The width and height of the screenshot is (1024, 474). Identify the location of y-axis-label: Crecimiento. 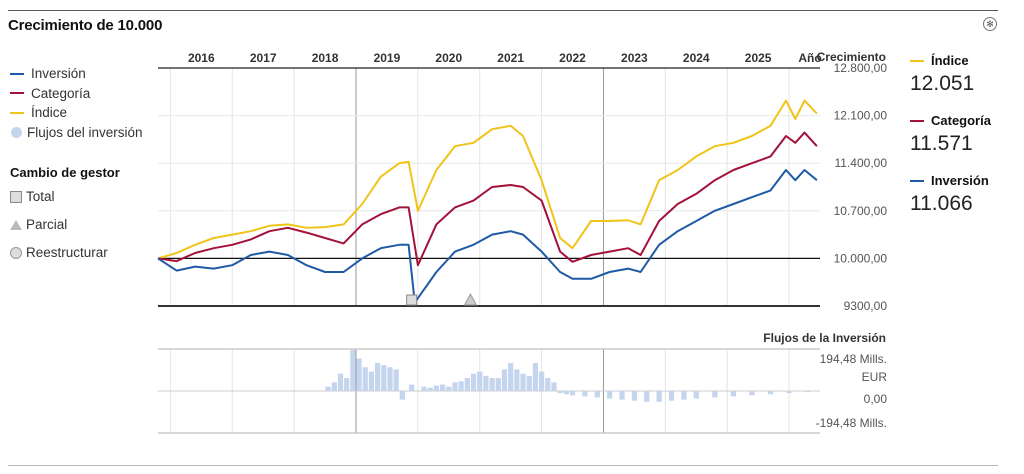
(851, 57).